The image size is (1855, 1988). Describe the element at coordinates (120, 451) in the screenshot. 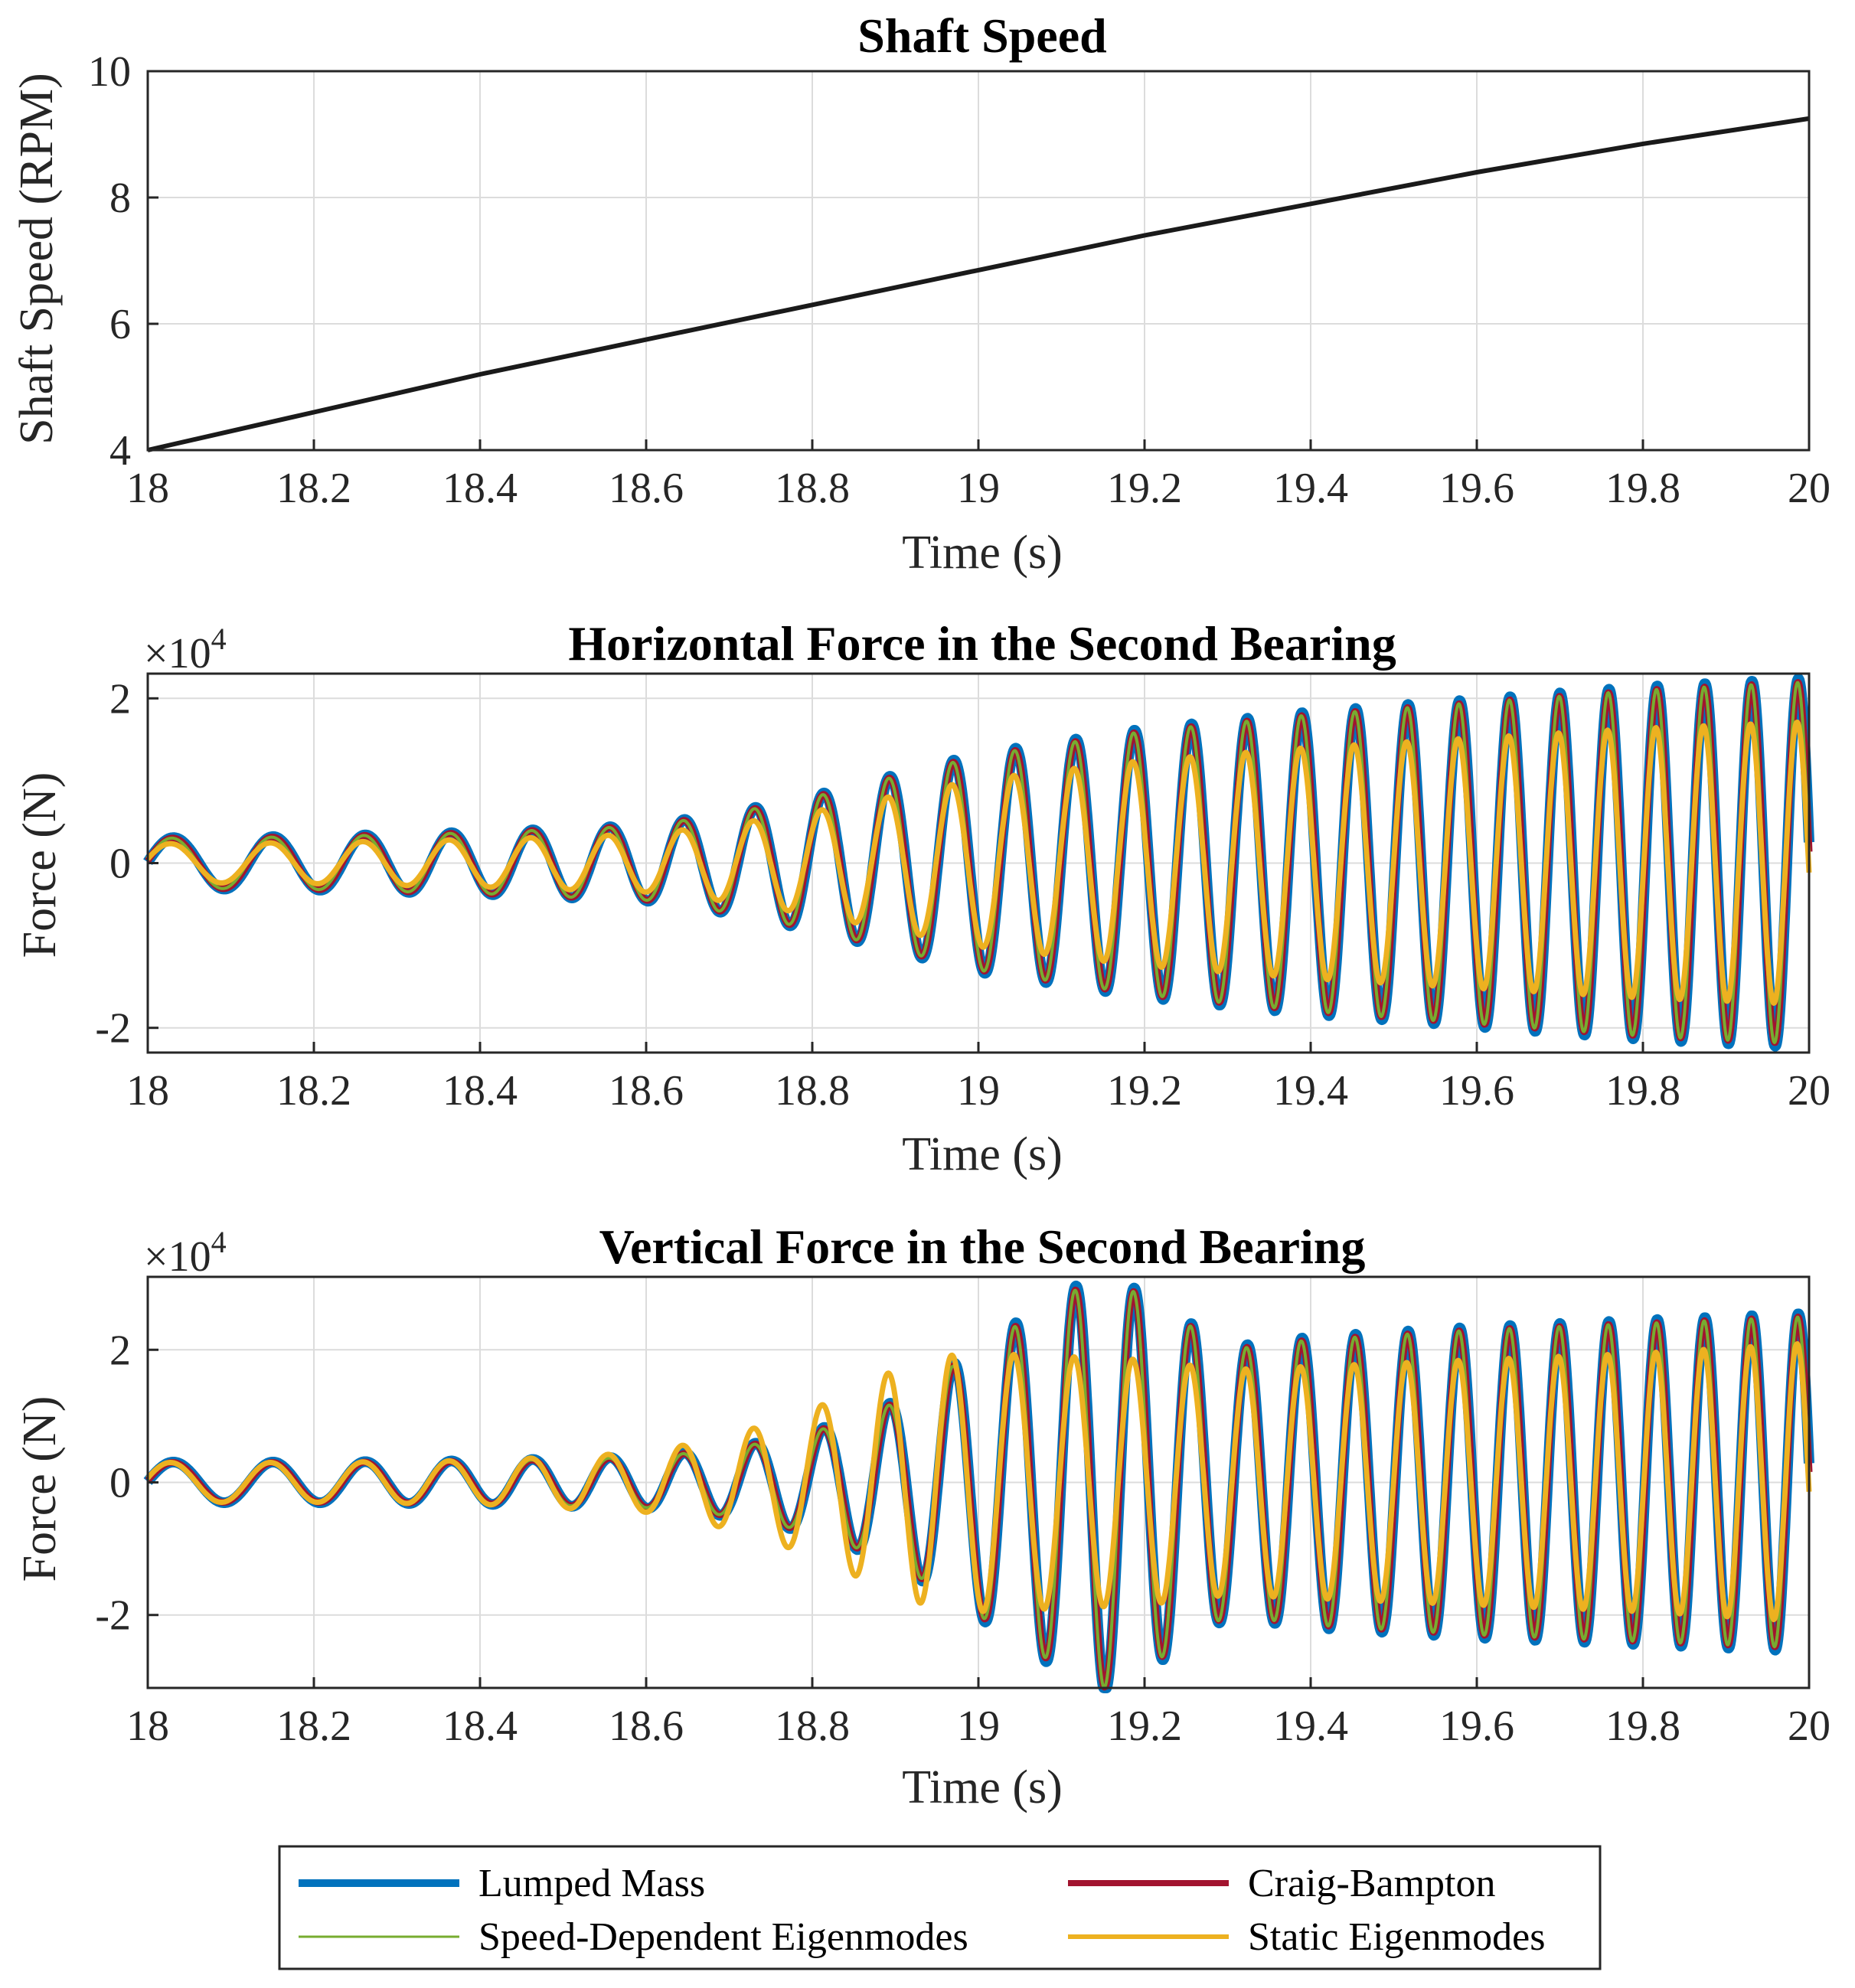

I see `y-tick-label: 4` at that location.